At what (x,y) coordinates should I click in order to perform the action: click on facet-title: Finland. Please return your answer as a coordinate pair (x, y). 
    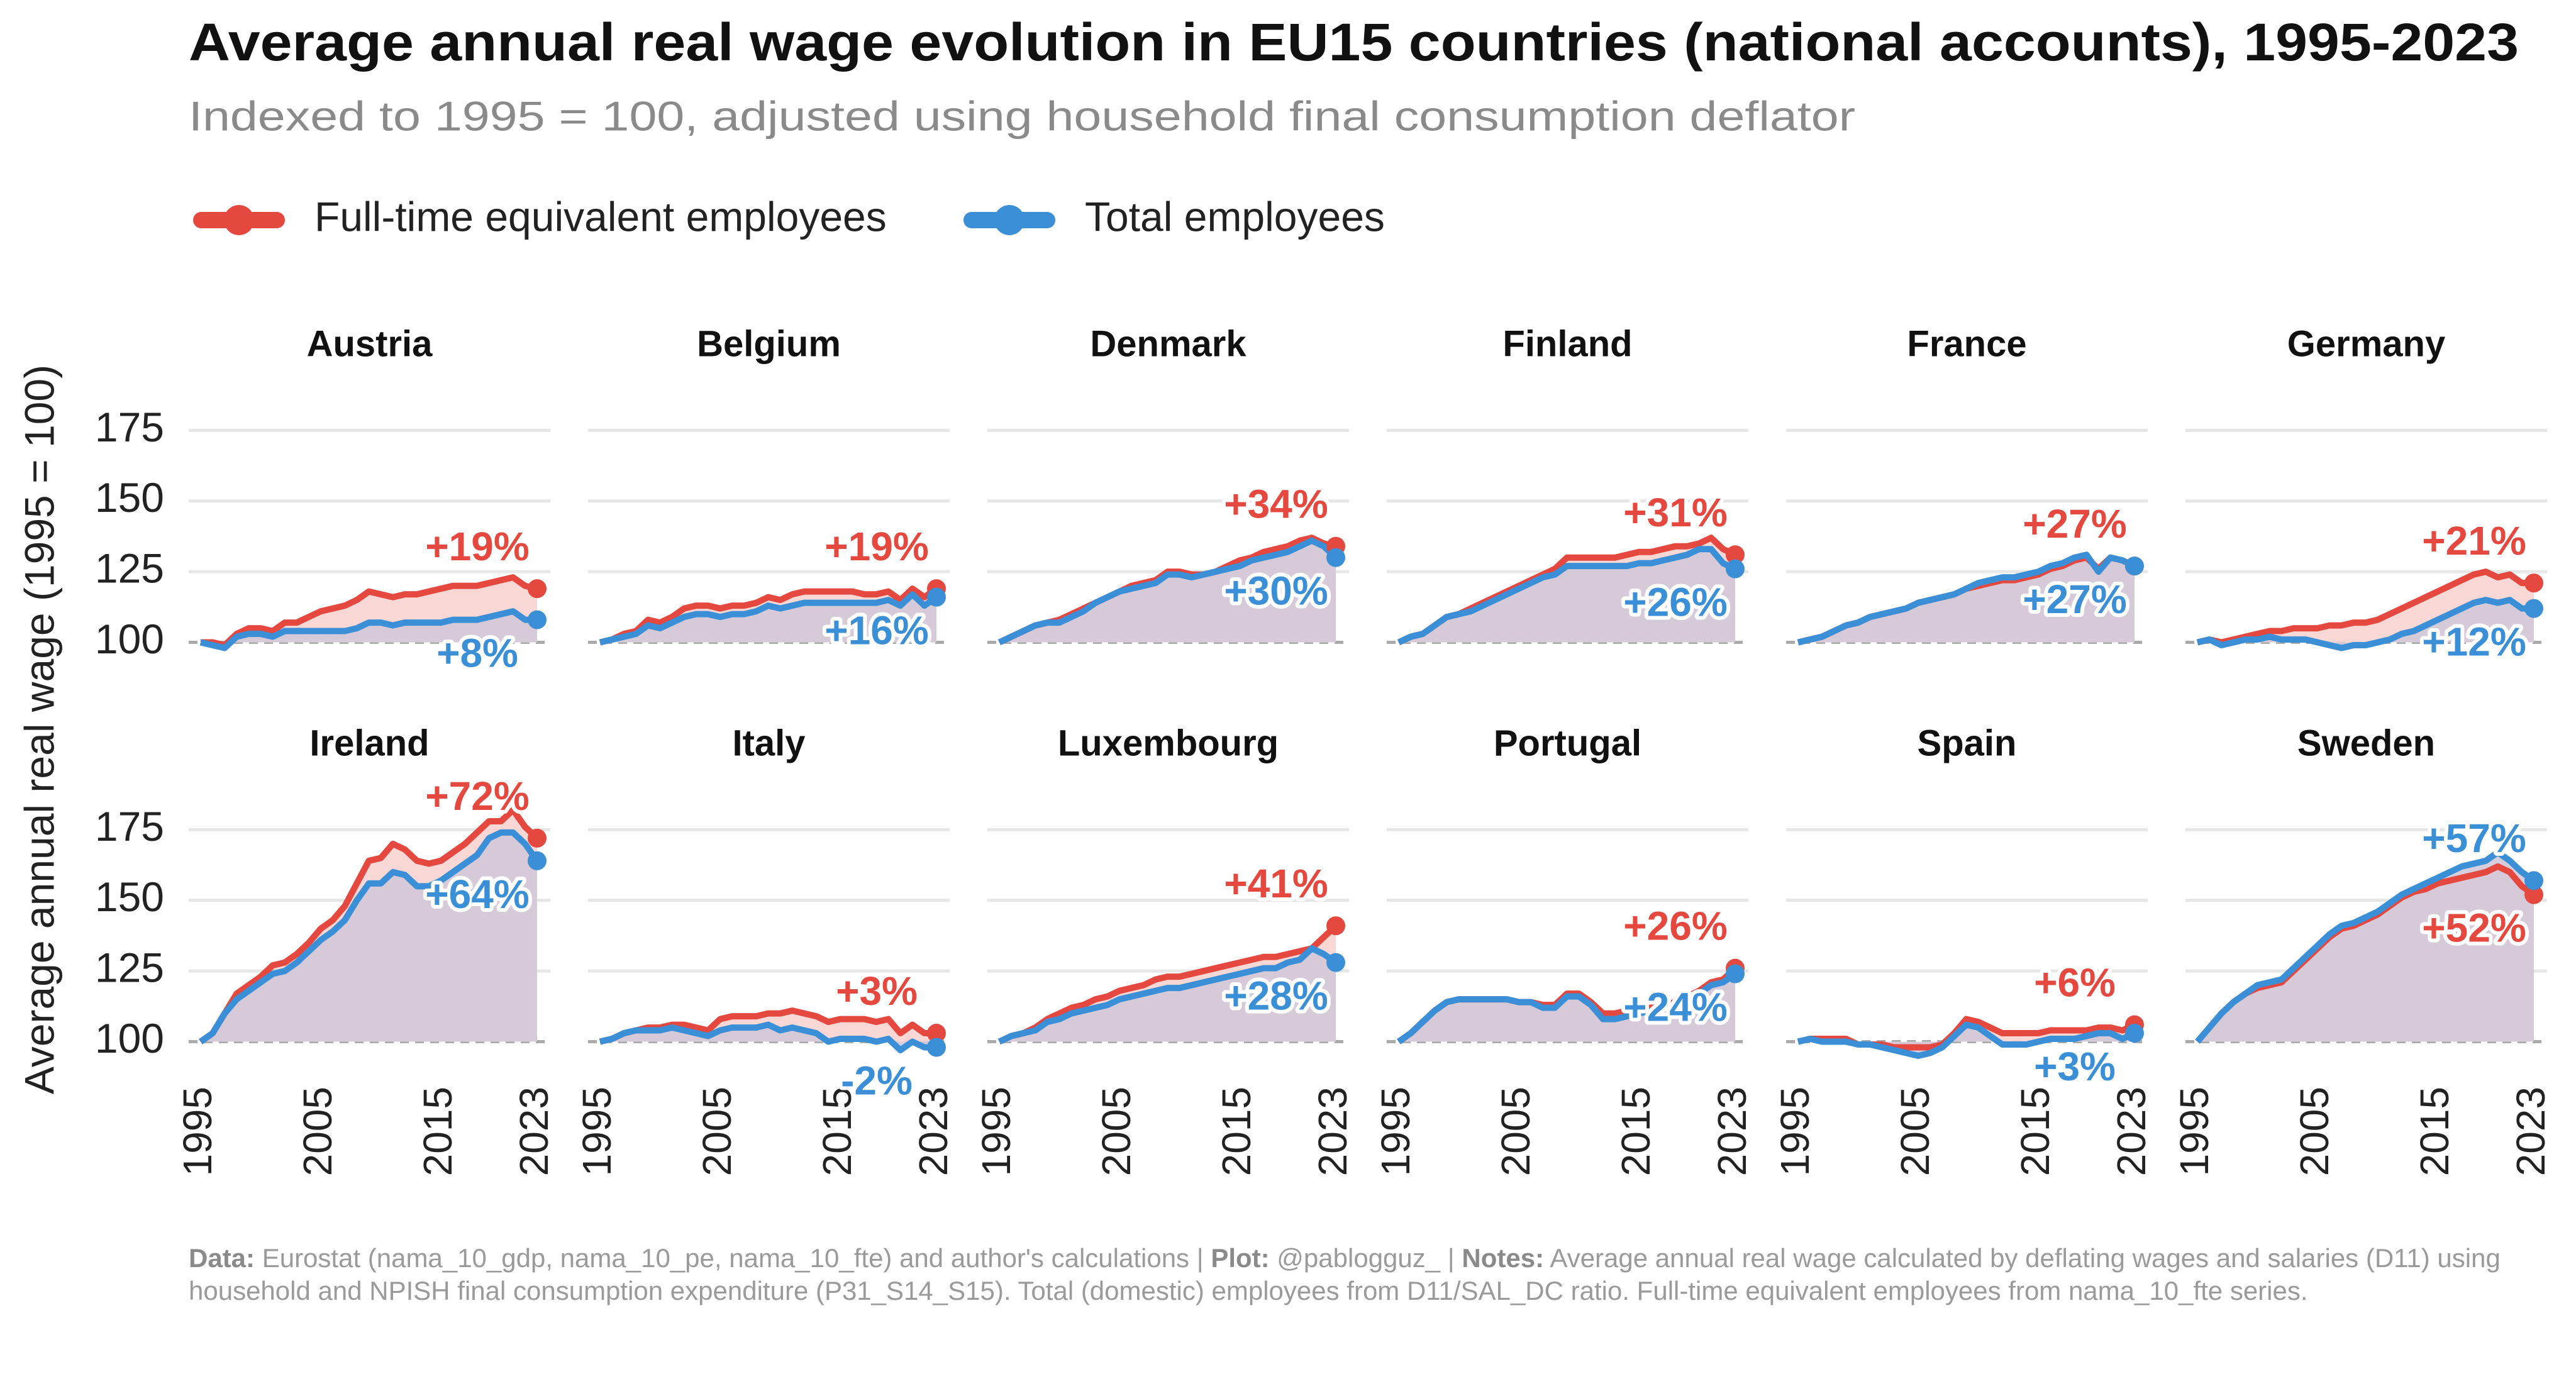
    Looking at the image, I should click on (1567, 343).